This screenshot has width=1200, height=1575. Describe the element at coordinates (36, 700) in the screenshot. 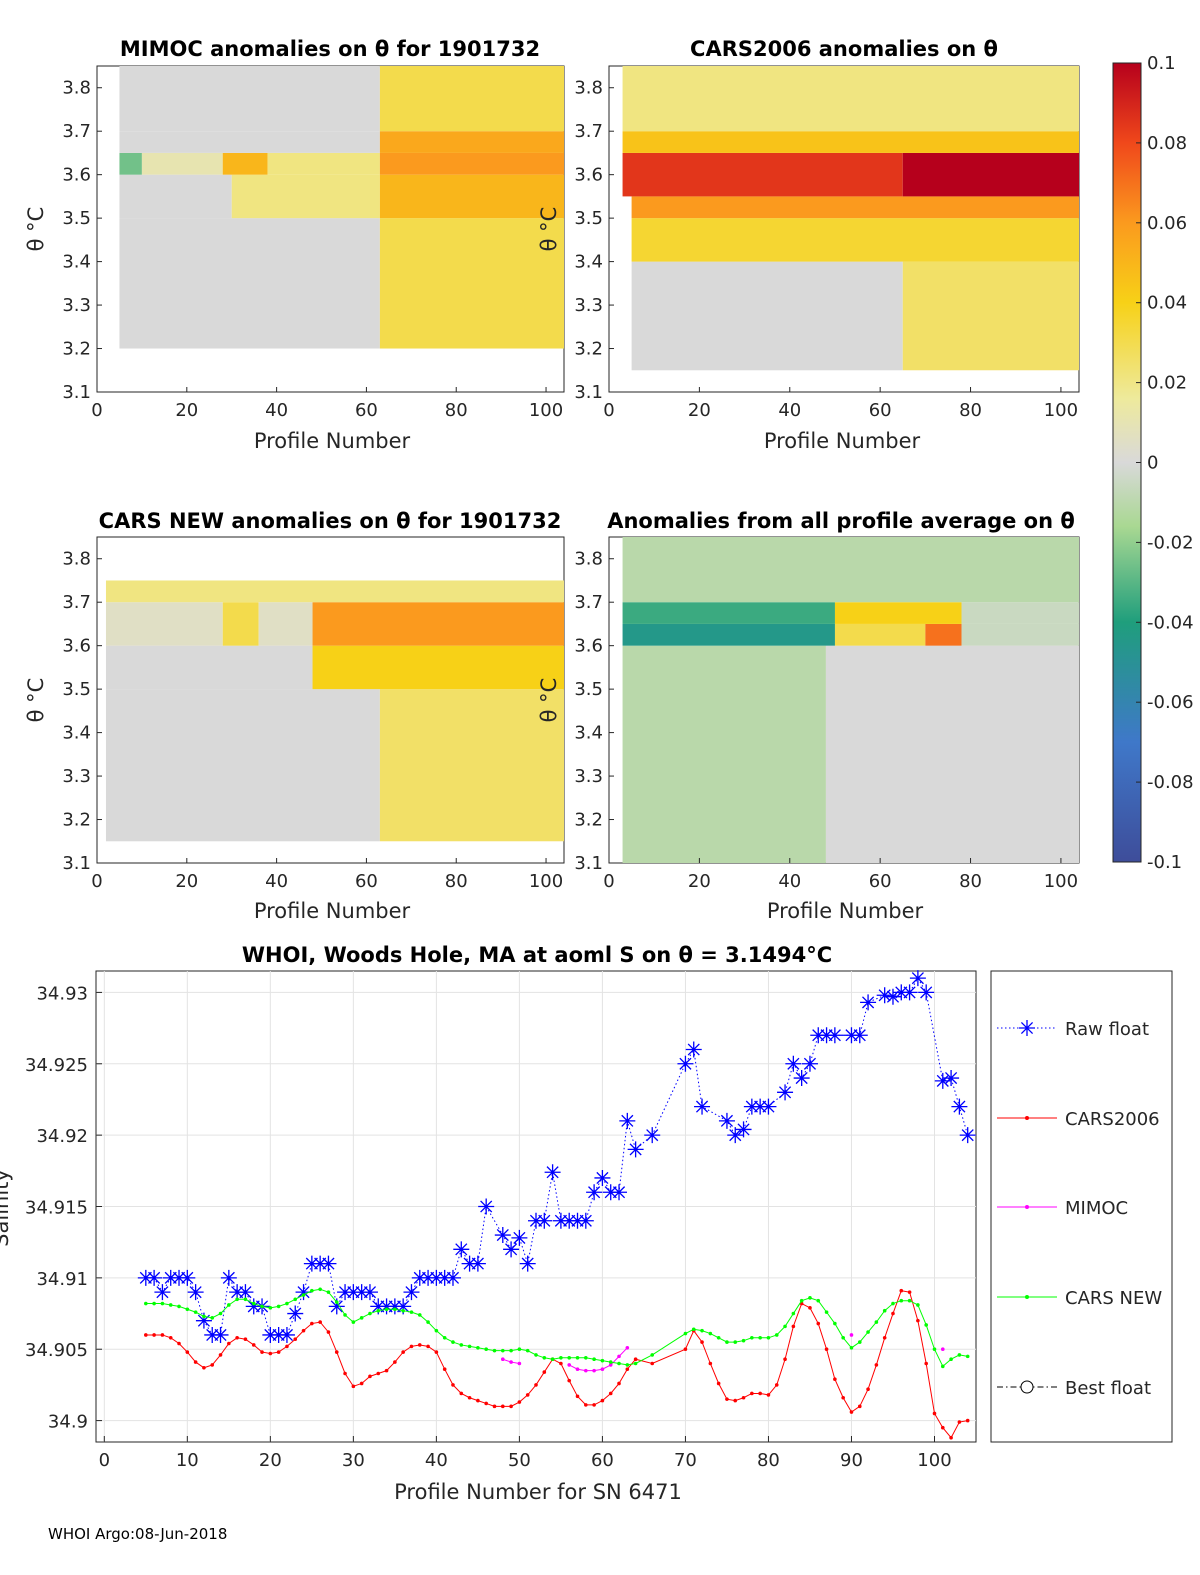

I see `panel-carsnew-ylabel: θ °C` at that location.